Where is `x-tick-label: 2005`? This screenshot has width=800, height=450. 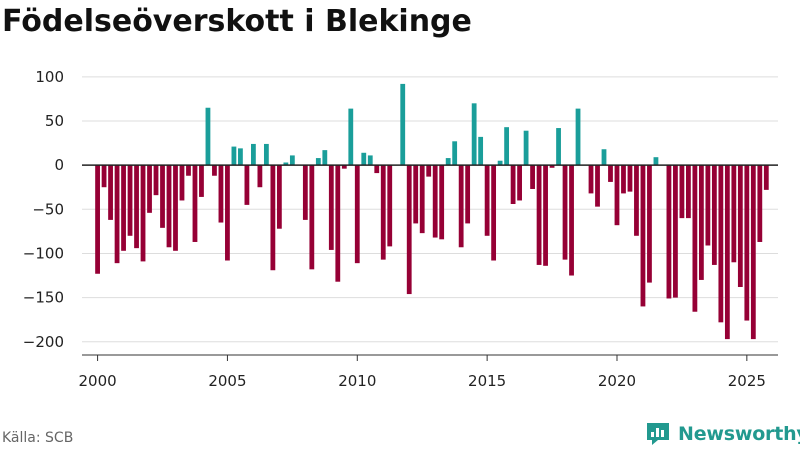
x-tick-label: 2005 is located at coordinates (227, 381).